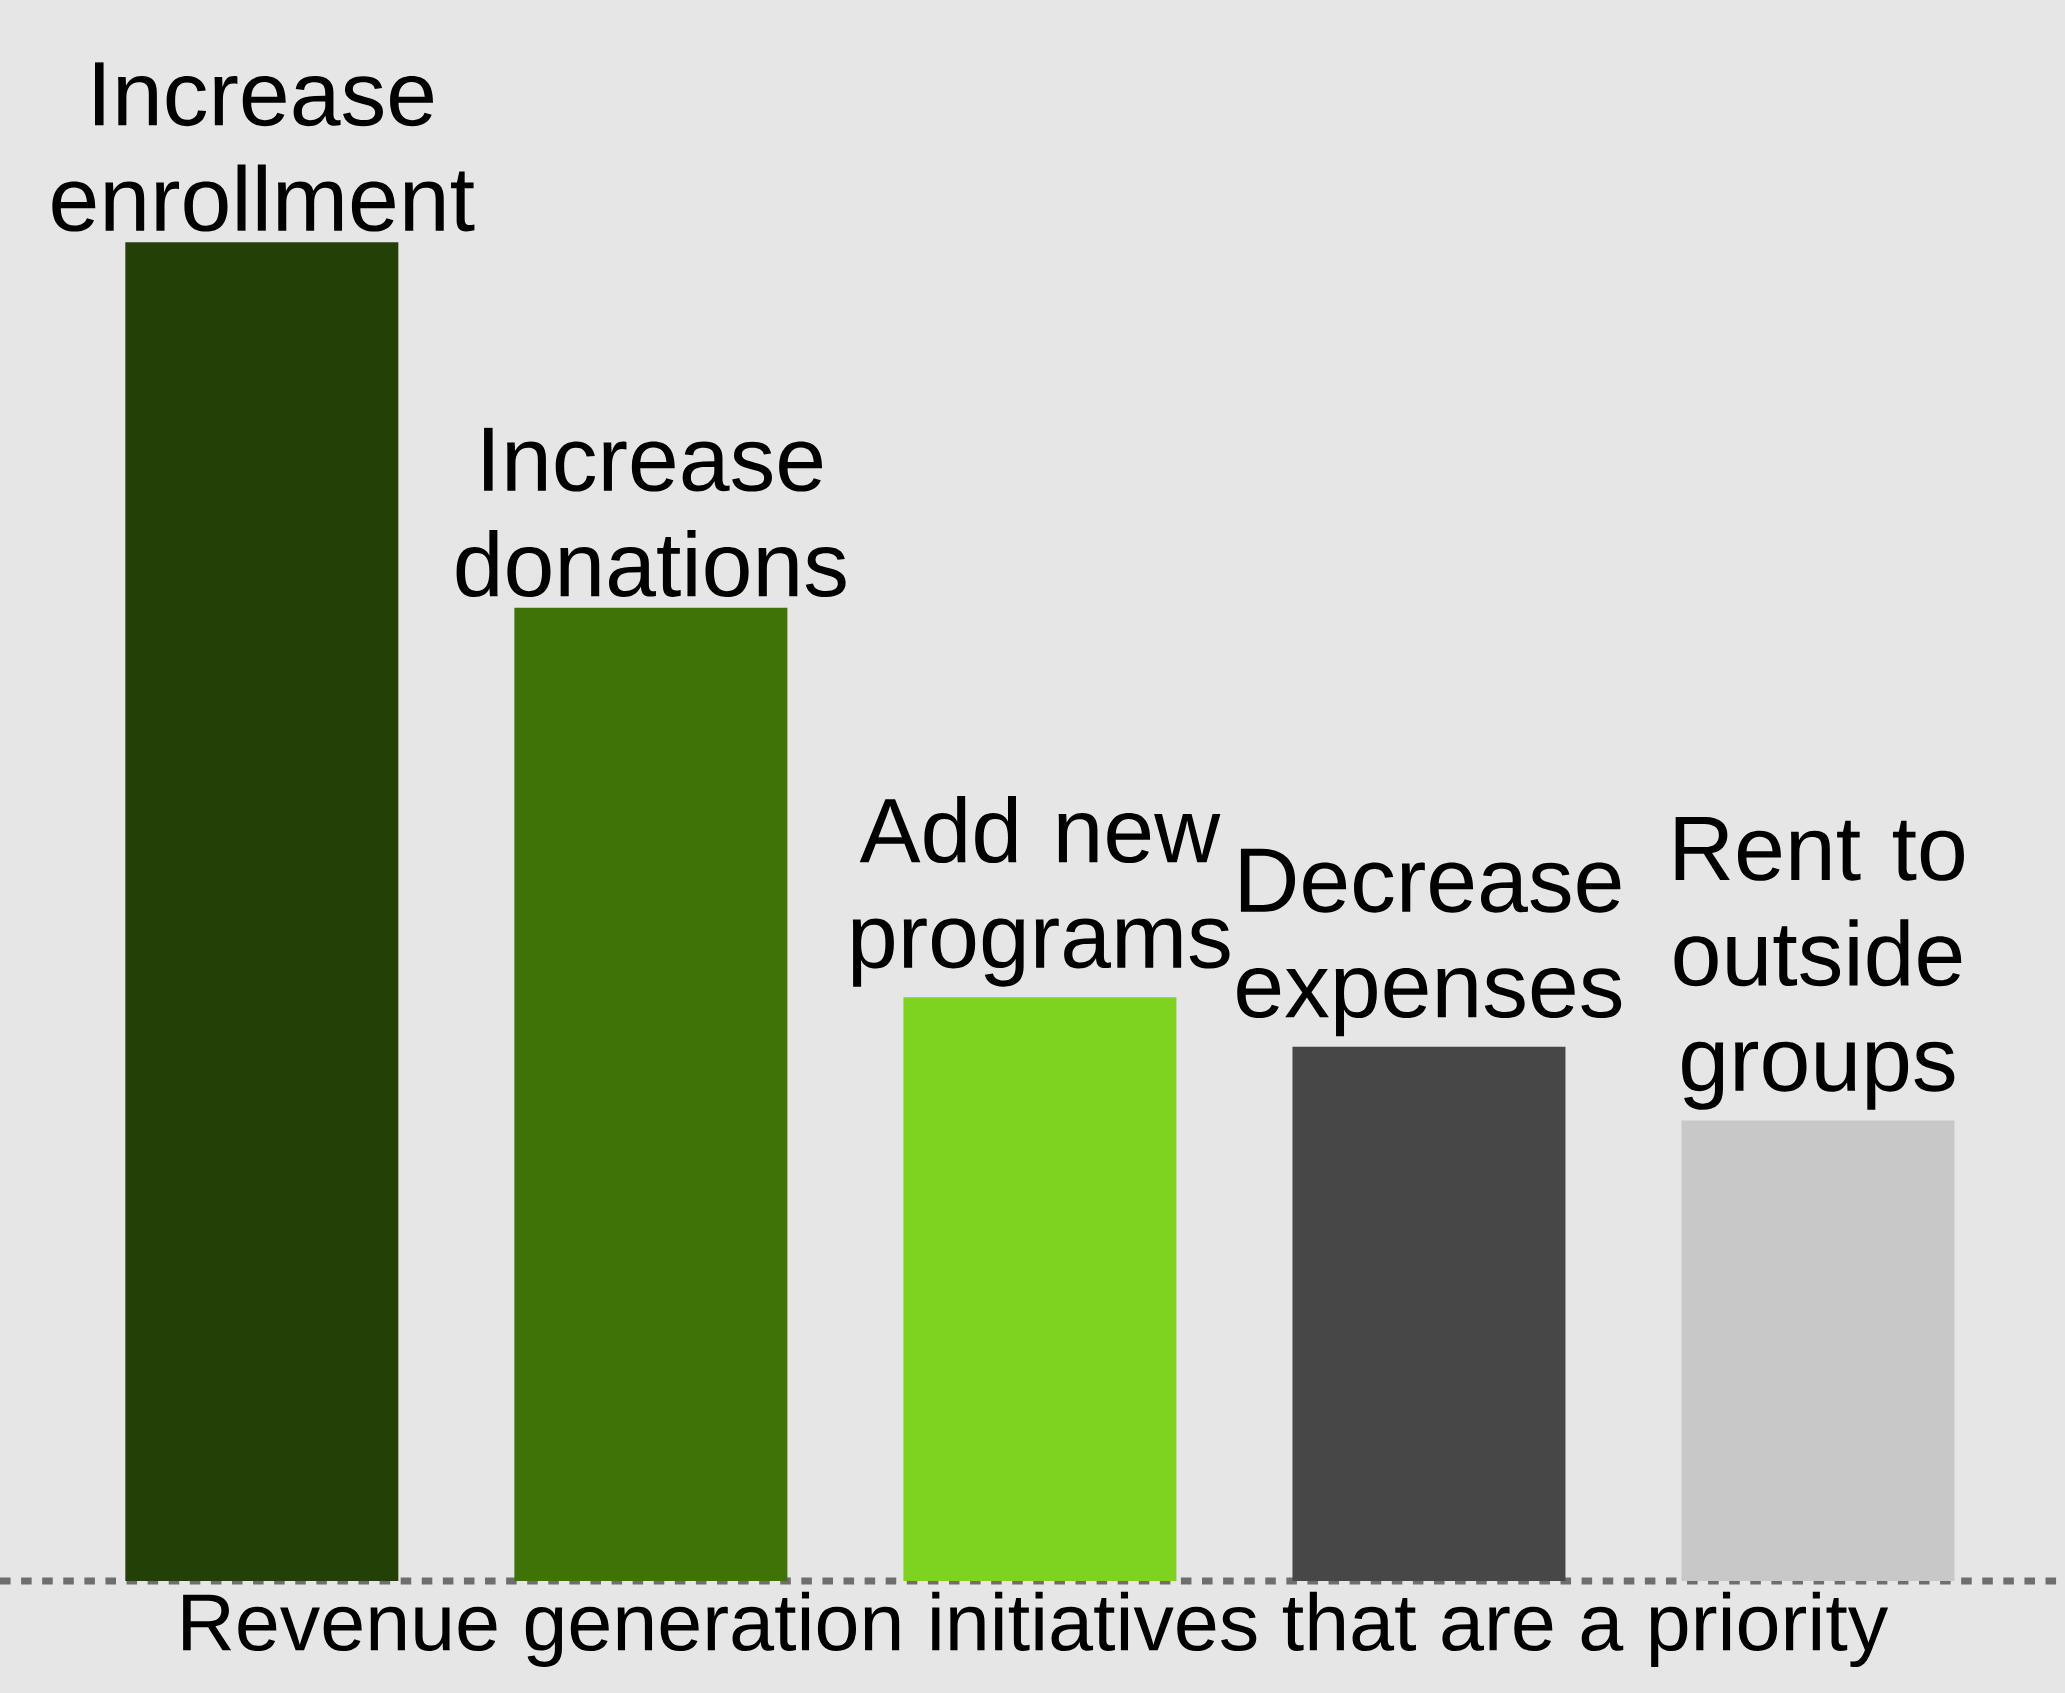 The image size is (2065, 1693). Describe the element at coordinates (1036, 1629) in the screenshot. I see `x-axis-title: Revenue generation initiatives that are a priority` at that location.